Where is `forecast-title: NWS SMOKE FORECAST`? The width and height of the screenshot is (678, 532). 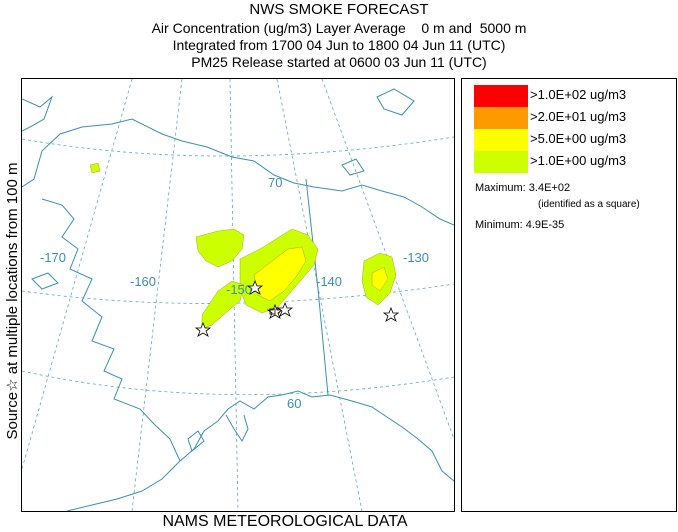 forecast-title: NWS SMOKE FORECAST is located at coordinates (339, 9).